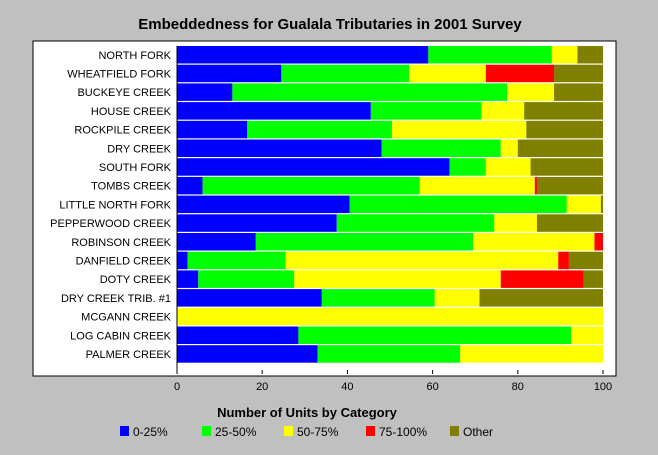  I want to click on legend-label: 25-50%, so click(236, 432).